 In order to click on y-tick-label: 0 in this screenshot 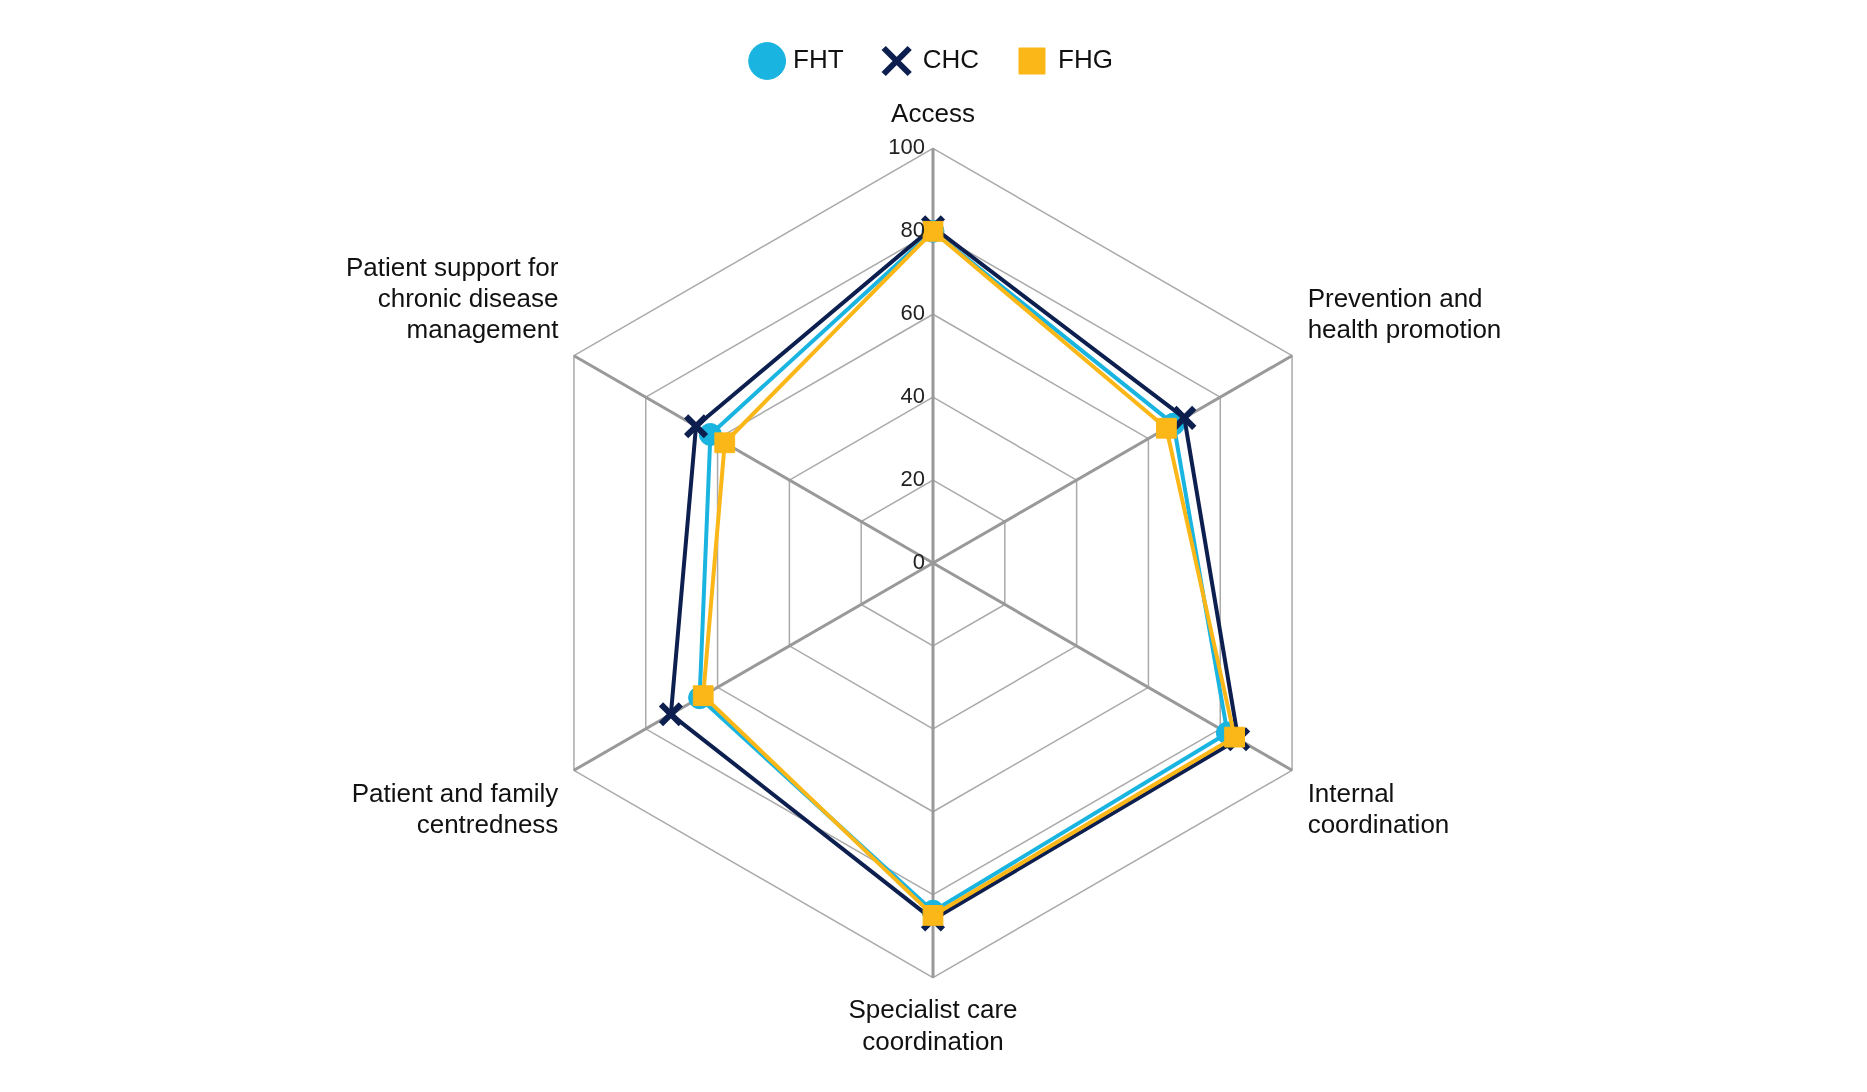, I will do `click(918, 562)`.